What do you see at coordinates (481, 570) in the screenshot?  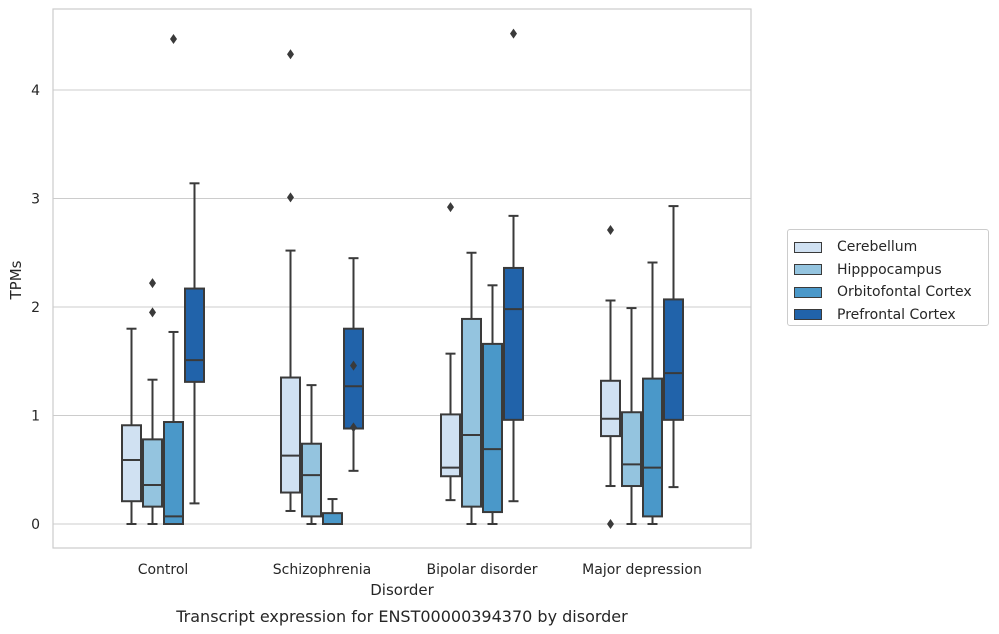 I see `x-tick-label: Bipolar disorder` at bounding box center [481, 570].